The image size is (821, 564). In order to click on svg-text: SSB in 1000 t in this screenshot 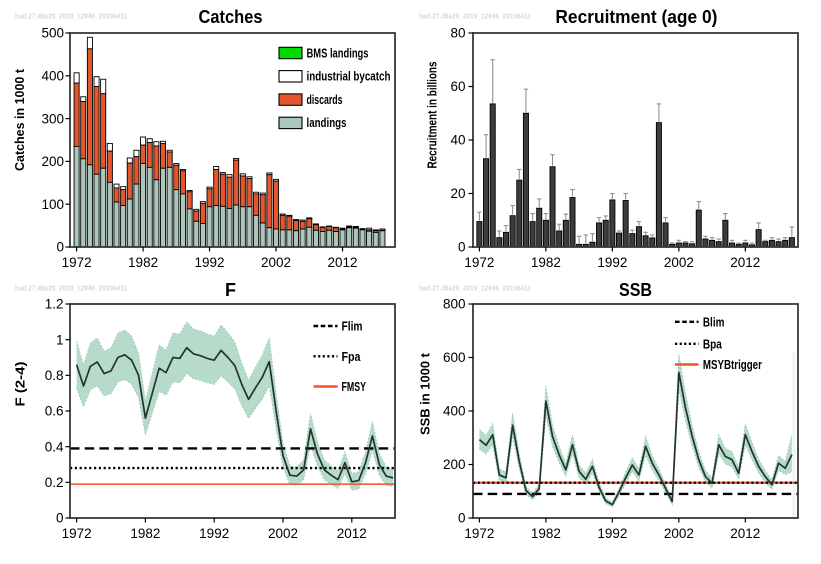, I will do `click(425, 393)`.